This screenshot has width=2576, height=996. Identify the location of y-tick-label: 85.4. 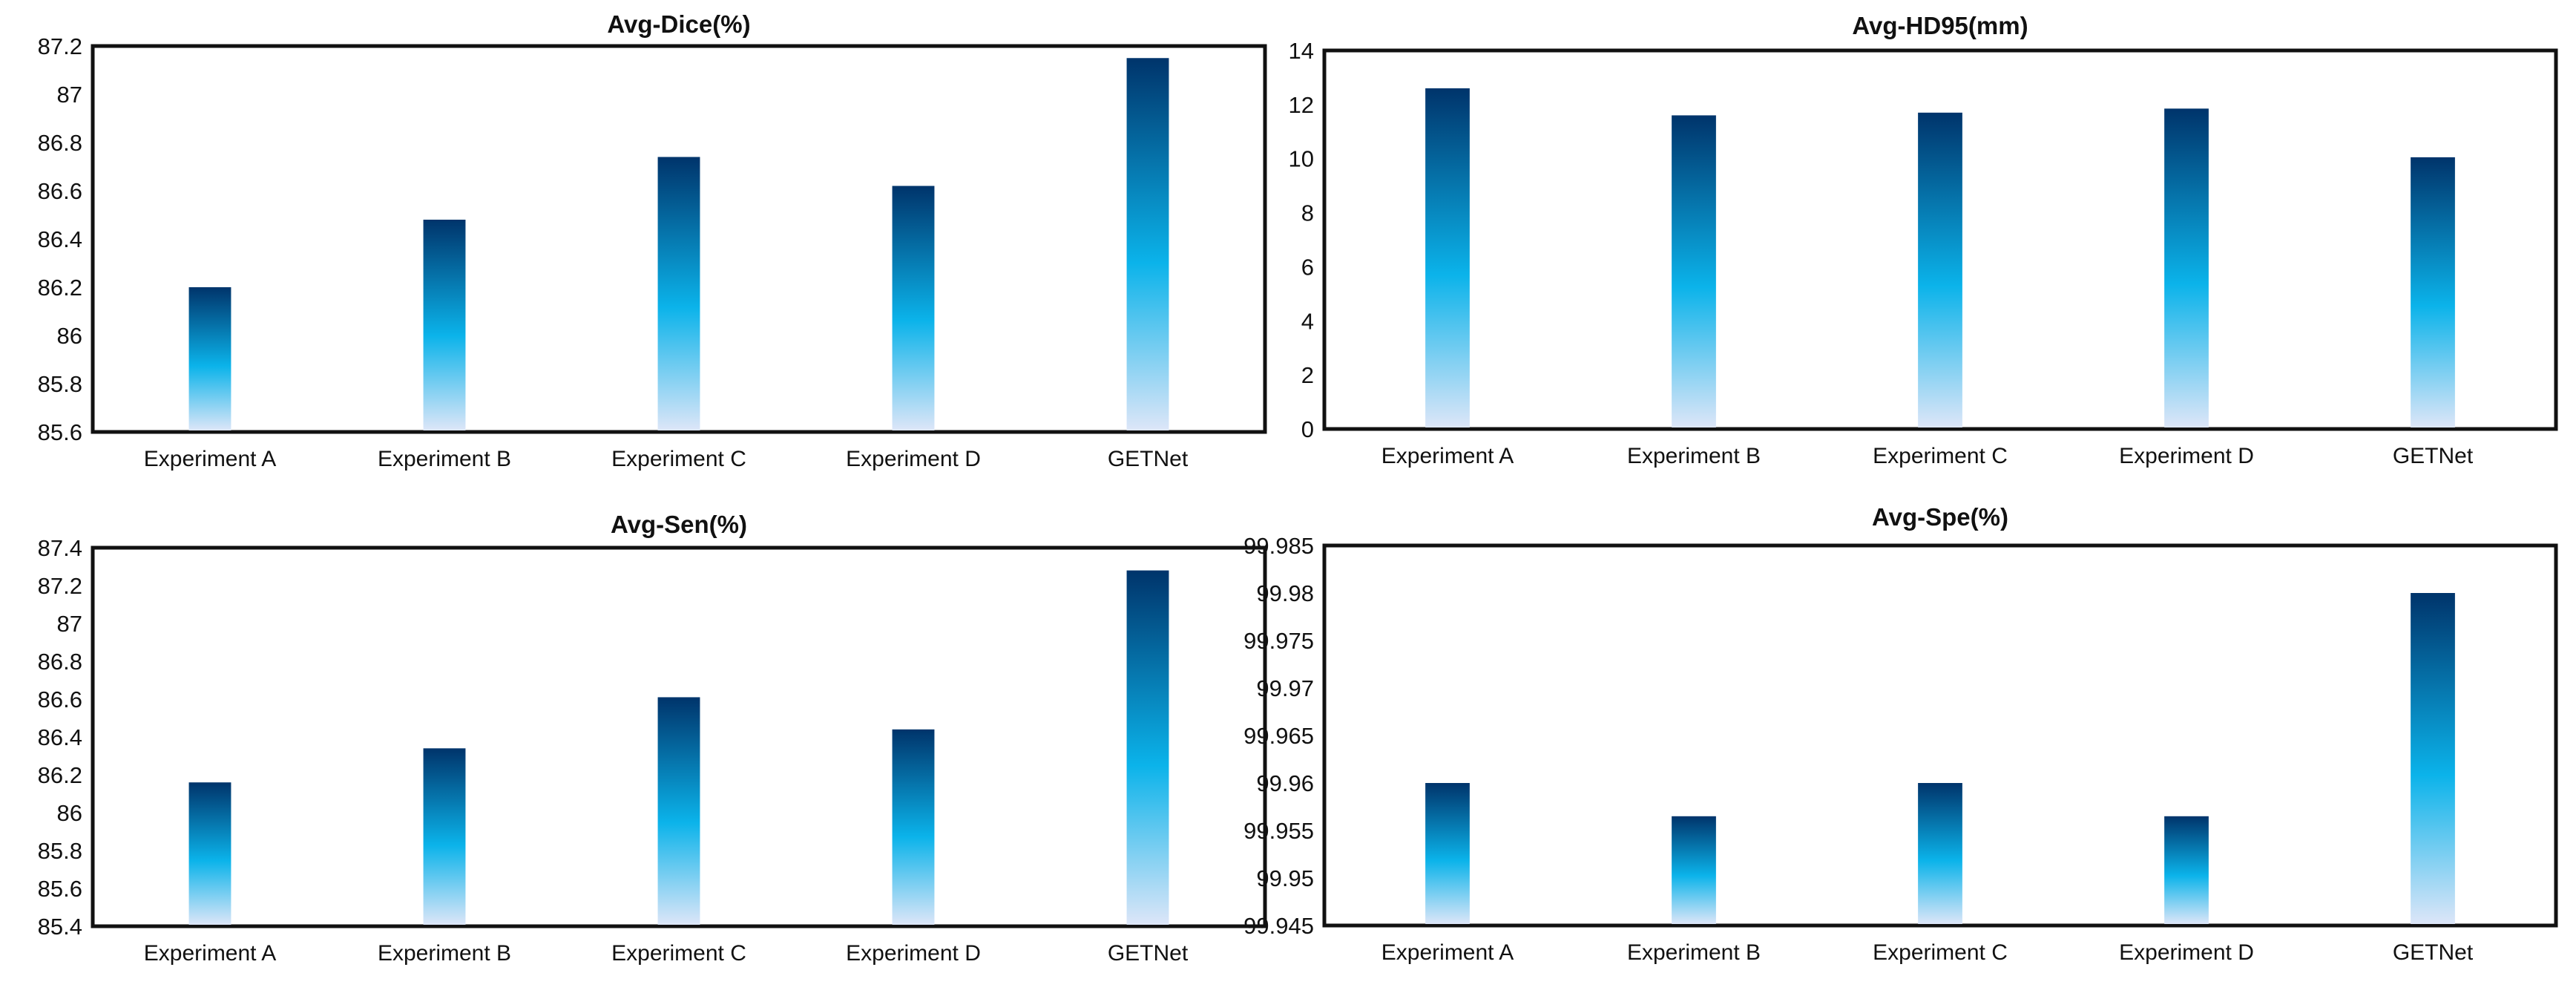
(60, 927).